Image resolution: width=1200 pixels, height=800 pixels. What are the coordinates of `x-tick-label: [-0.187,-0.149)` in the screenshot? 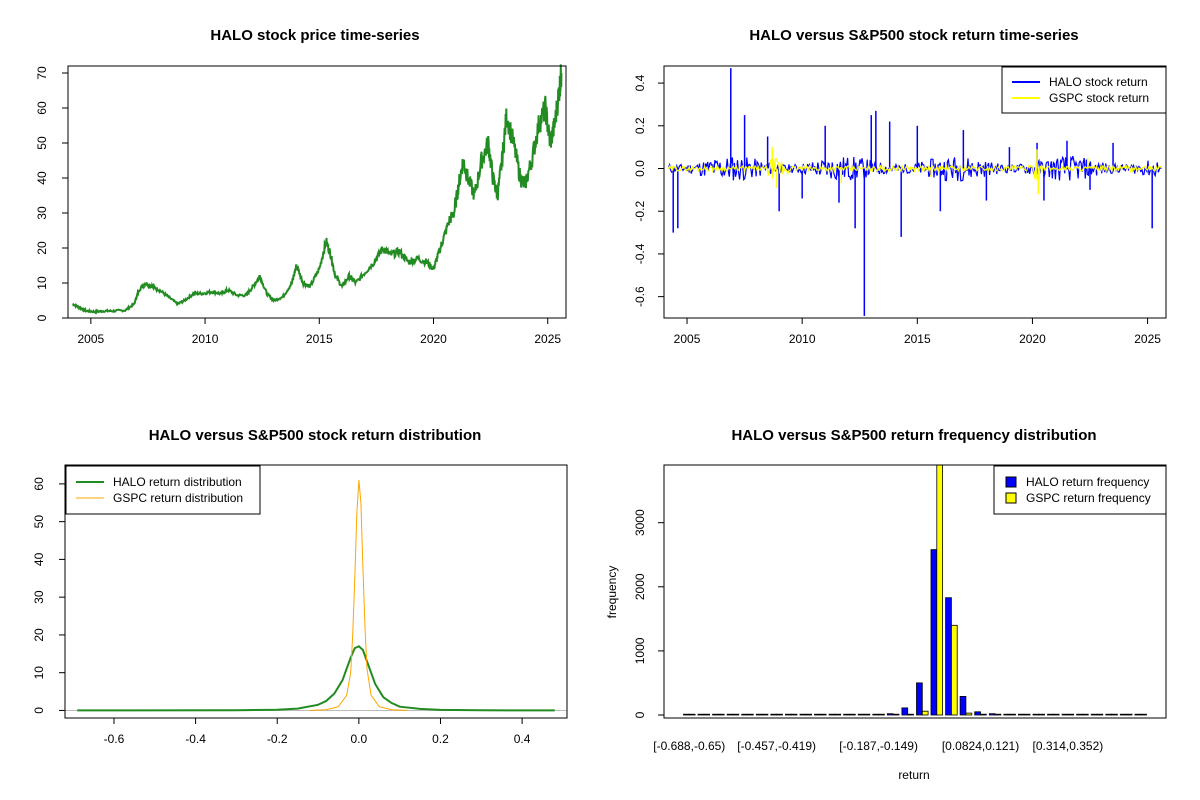 It's located at (878, 746).